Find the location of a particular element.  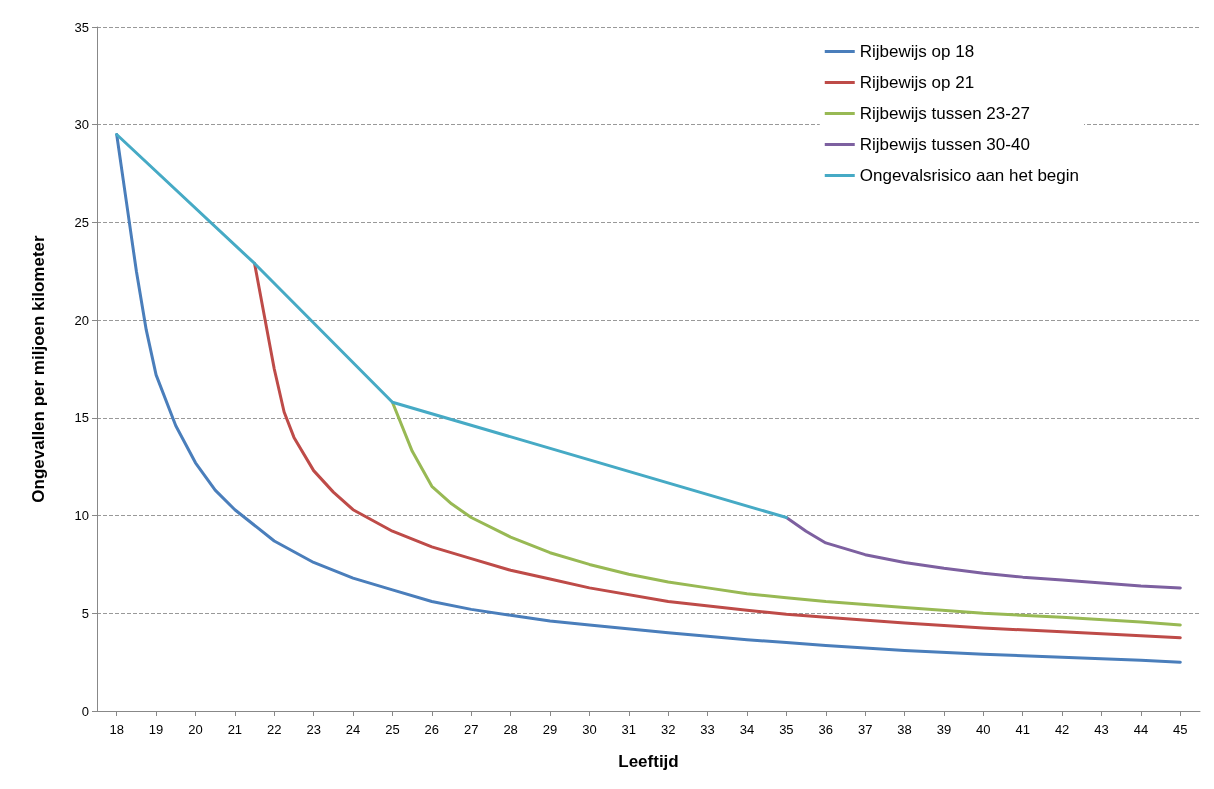

x-tick-label: 23 is located at coordinates (313, 729).